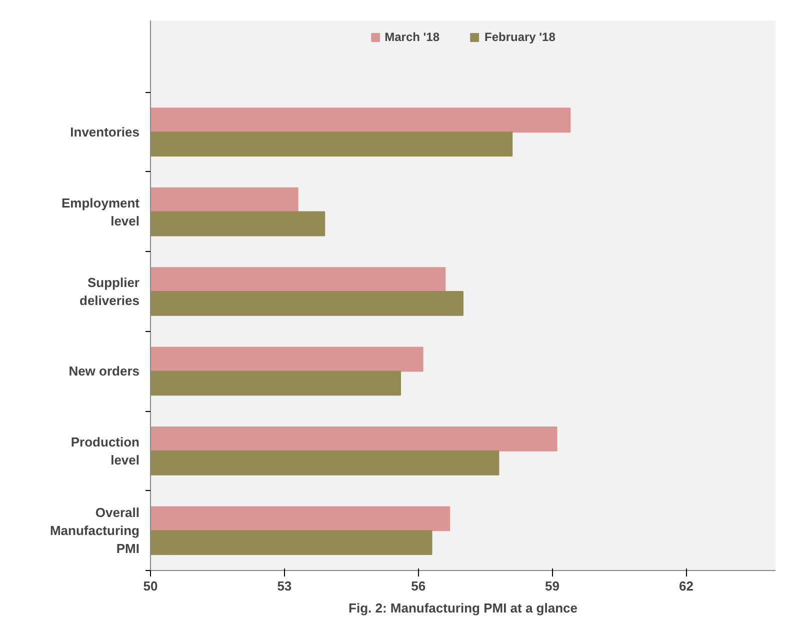 The height and width of the screenshot is (627, 798). I want to click on y-tick-label: New orders, so click(104, 371).